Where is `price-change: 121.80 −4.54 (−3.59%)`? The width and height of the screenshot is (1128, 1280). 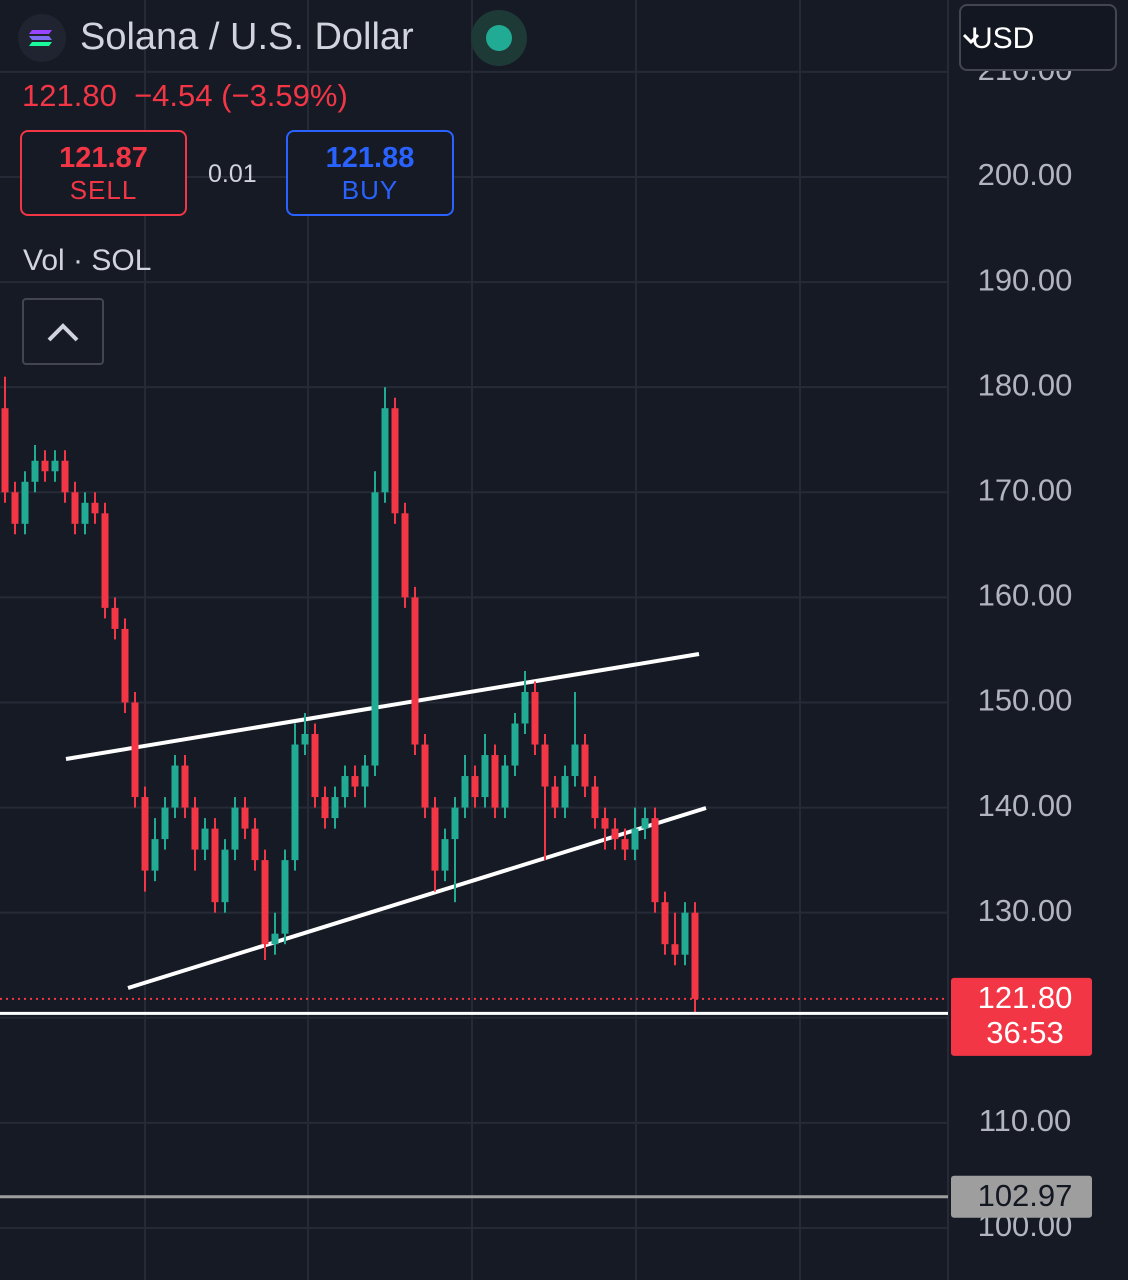
price-change: 121.80 −4.54 (−3.59%) is located at coordinates (185, 96).